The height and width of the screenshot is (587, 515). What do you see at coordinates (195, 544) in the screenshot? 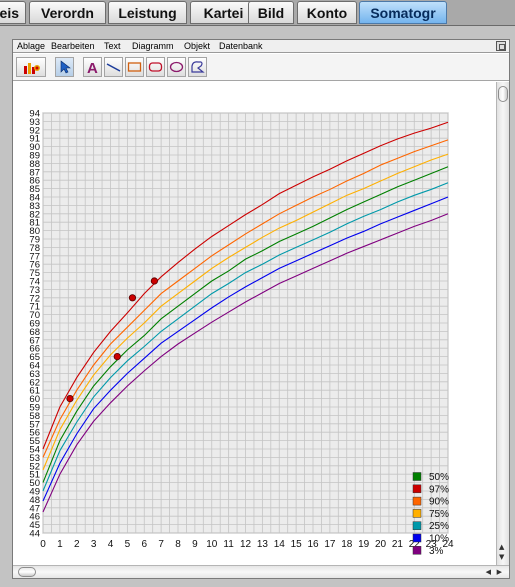
I see `x-tick-label: 9` at bounding box center [195, 544].